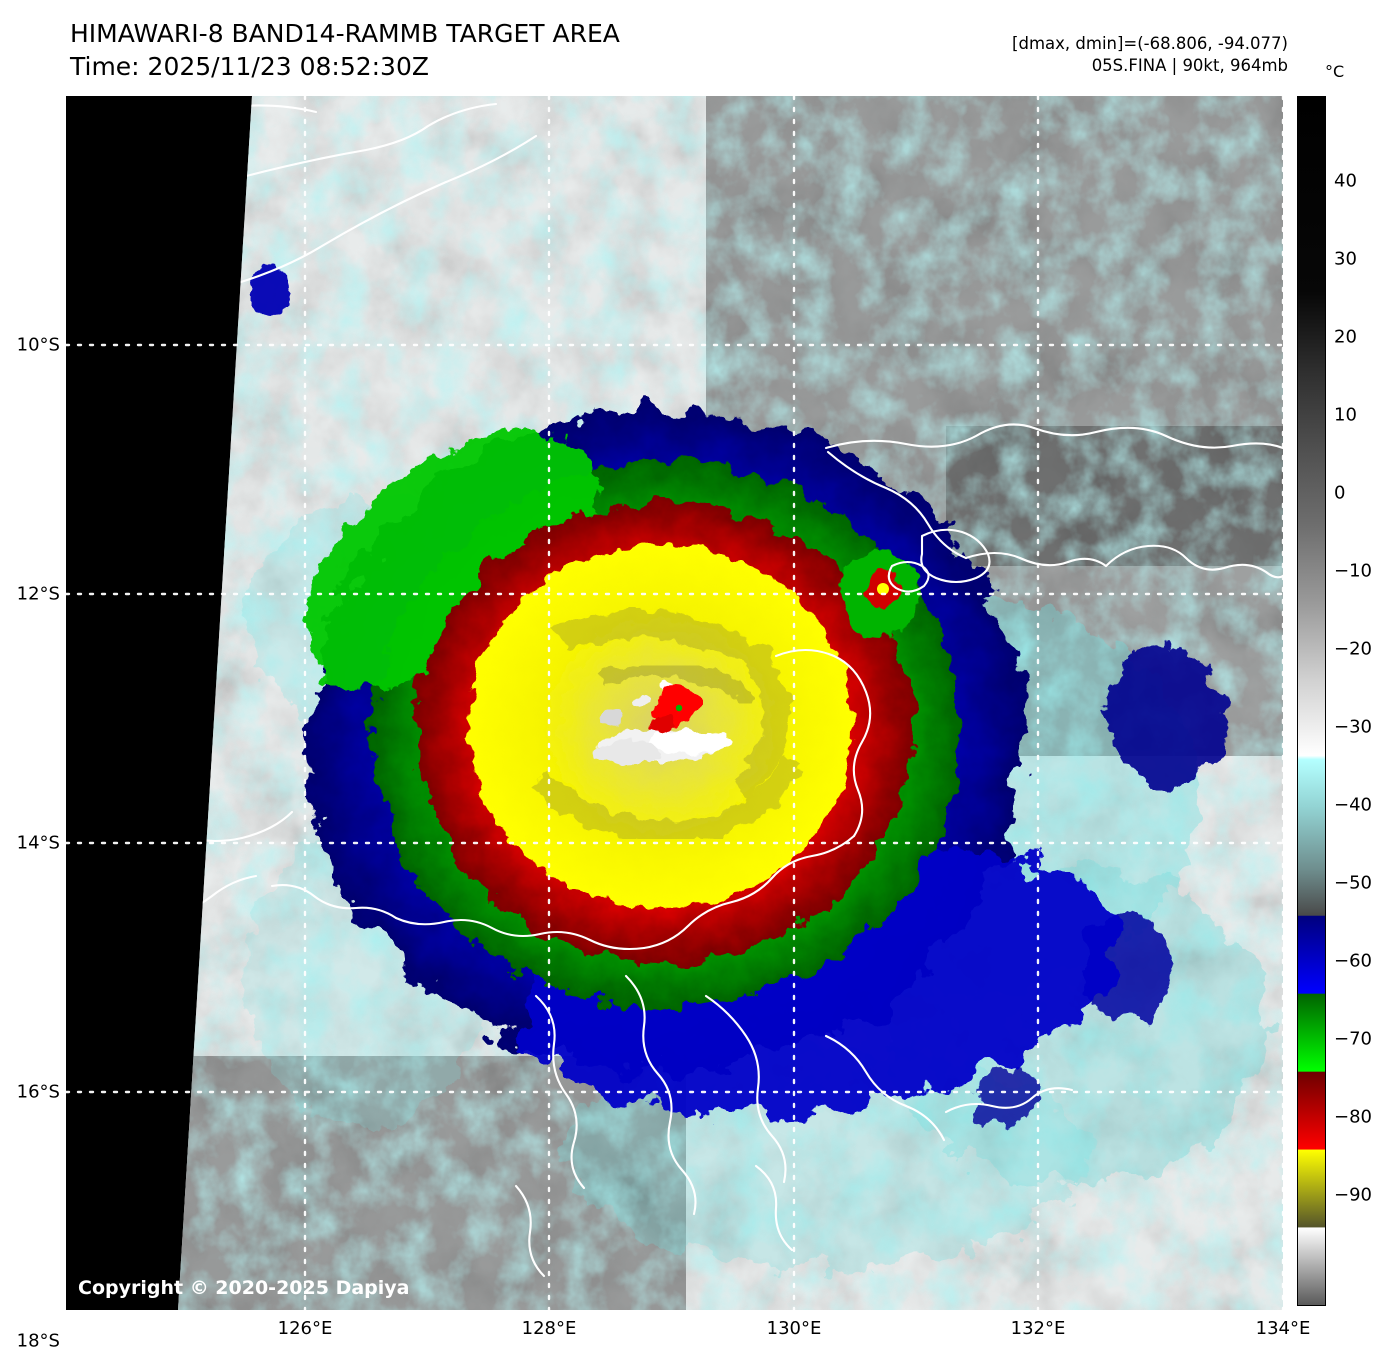 Image resolution: width=1388 pixels, height=1359 pixels. Describe the element at coordinates (249, 66) in the screenshot. I see `timestamp-label: Time: 2025/11/23 08:52:30Z` at that location.